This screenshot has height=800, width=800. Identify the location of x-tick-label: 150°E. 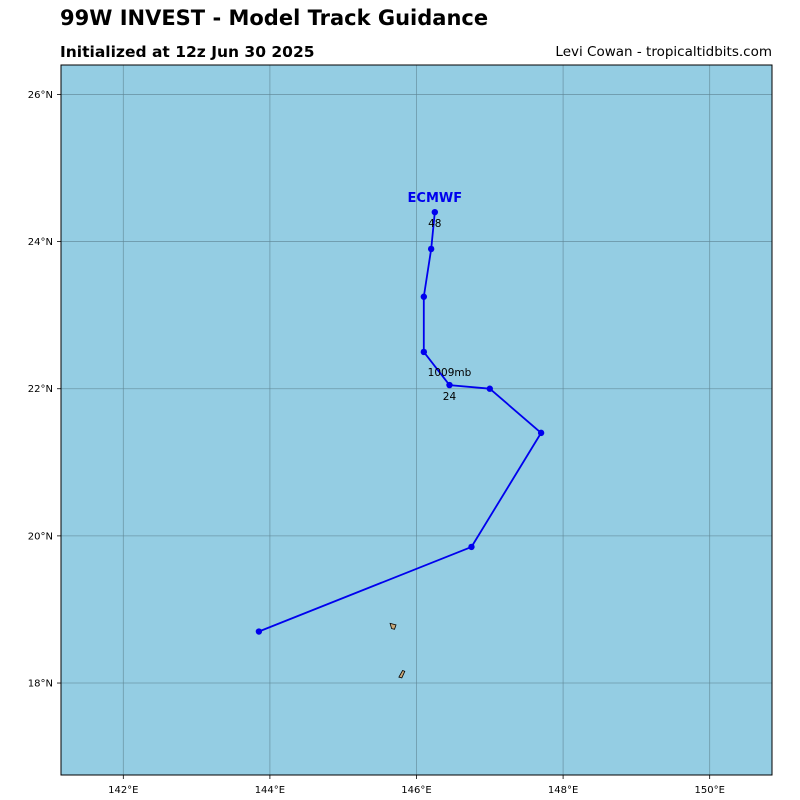
(709, 790).